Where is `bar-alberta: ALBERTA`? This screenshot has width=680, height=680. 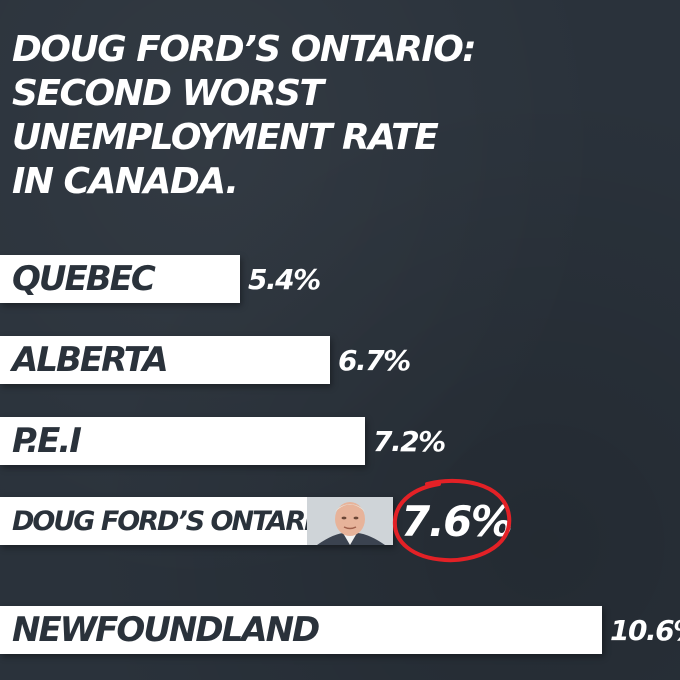 bar-alberta: ALBERTA is located at coordinates (165, 360).